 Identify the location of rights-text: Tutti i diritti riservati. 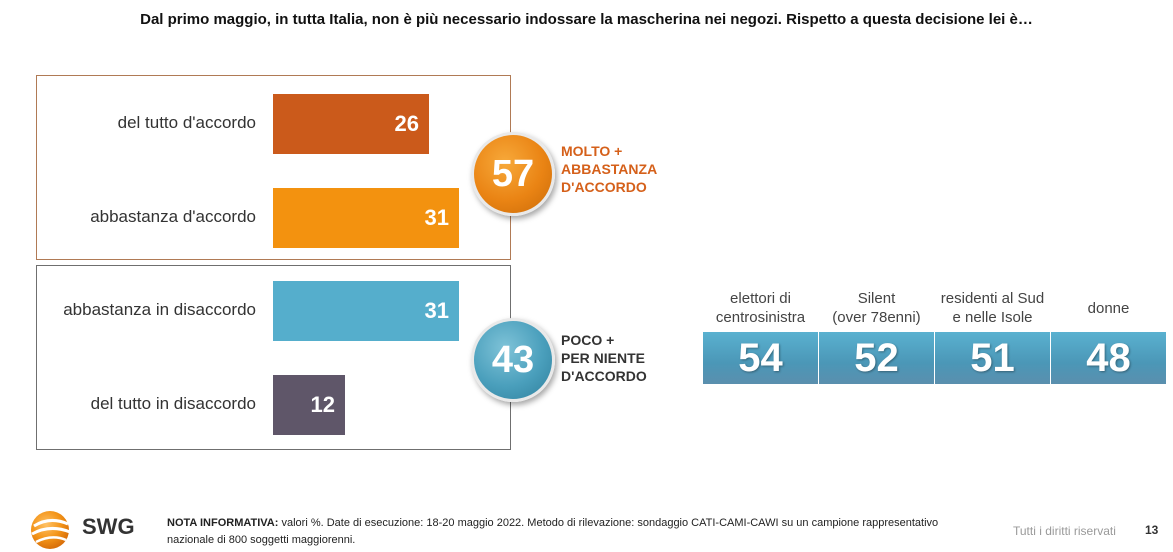
(1064, 531).